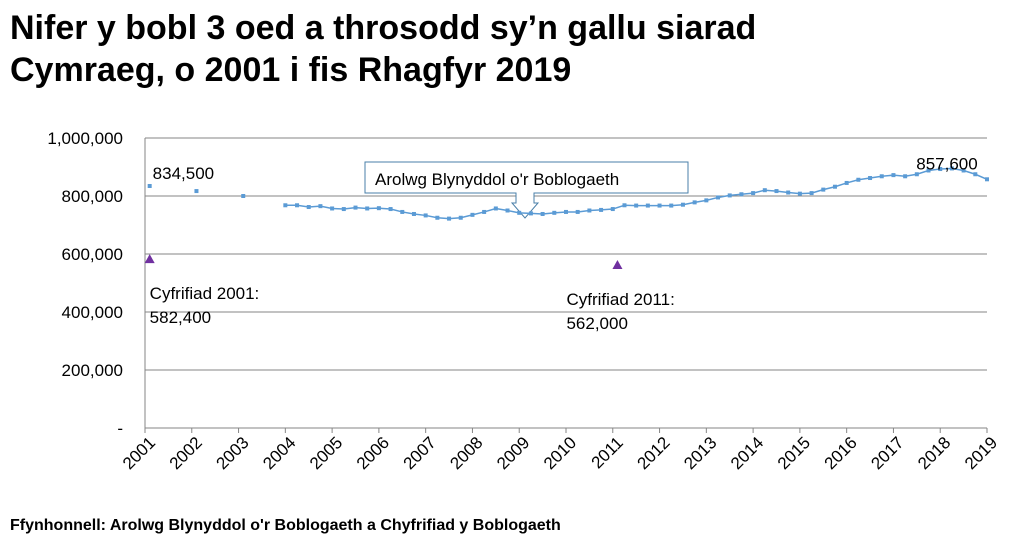 This screenshot has width=1009, height=546. What do you see at coordinates (841, 453) in the screenshot?
I see `x-tick-label: 2016` at bounding box center [841, 453].